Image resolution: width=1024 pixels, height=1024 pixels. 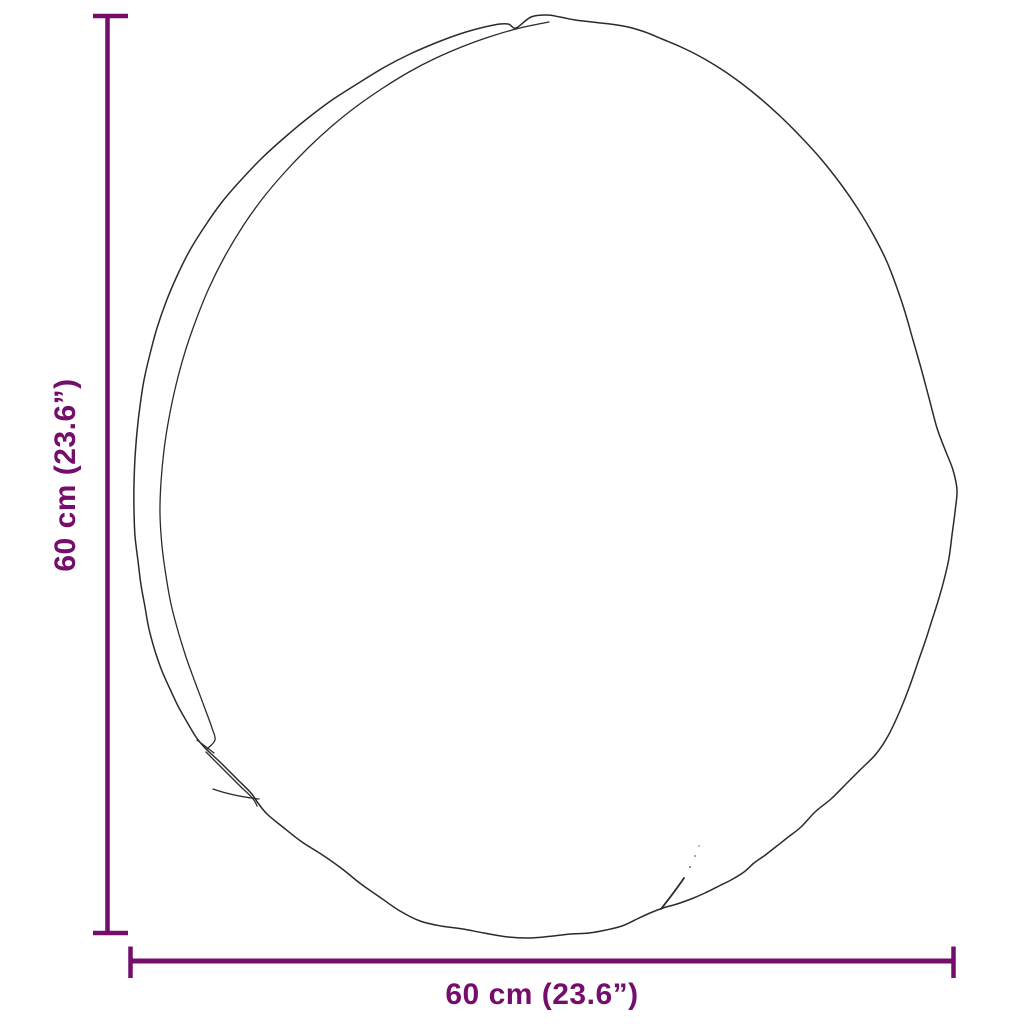 I want to click on width-dimension-label: 60 cm (23.6”), so click(x=542, y=994).